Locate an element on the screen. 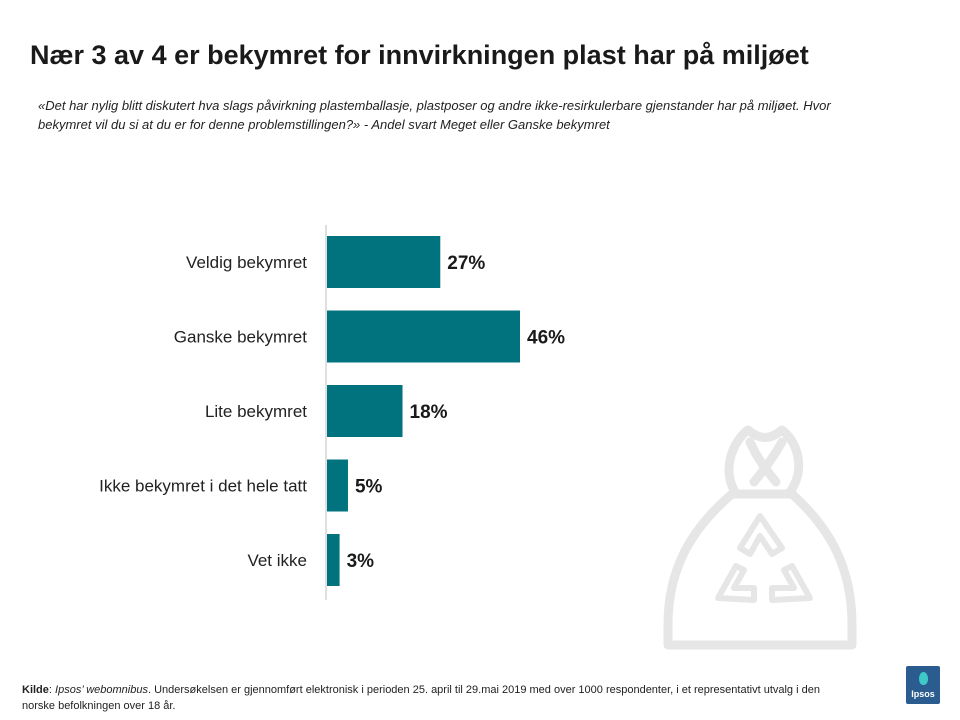 Image resolution: width=960 pixels, height=720 pixels. value-label-1: 46% is located at coordinates (546, 338).